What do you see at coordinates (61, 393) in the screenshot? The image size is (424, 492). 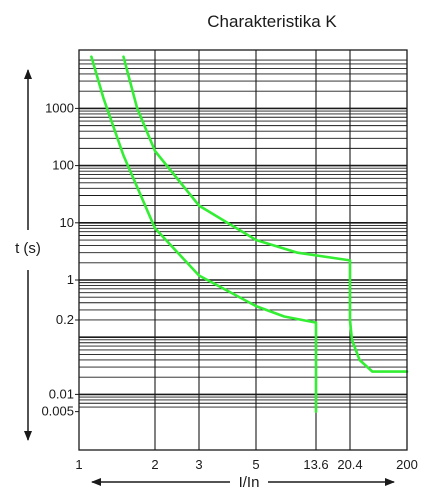 I see `y-tick-label: 0.01` at bounding box center [61, 393].